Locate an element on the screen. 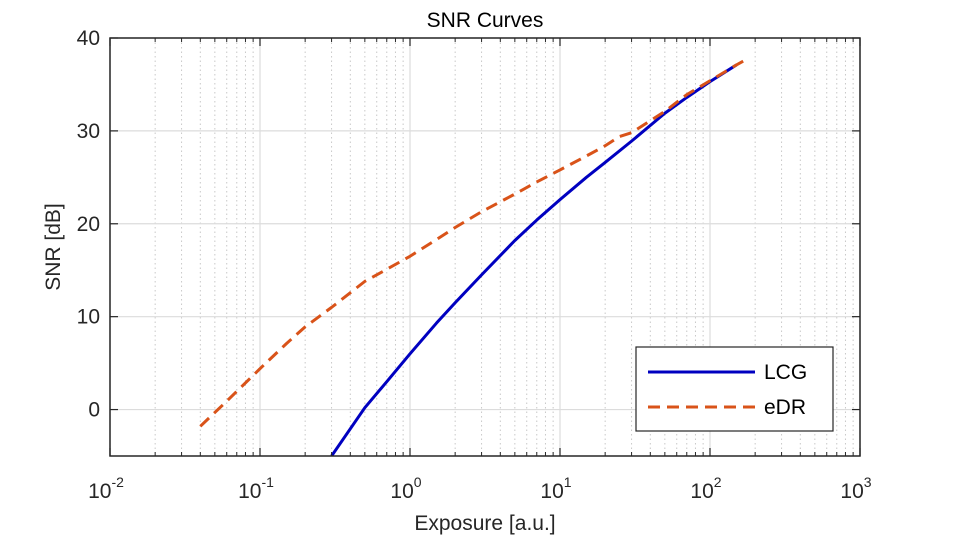  x-axis-label: Exposure [a.u.] is located at coordinates (484, 523).